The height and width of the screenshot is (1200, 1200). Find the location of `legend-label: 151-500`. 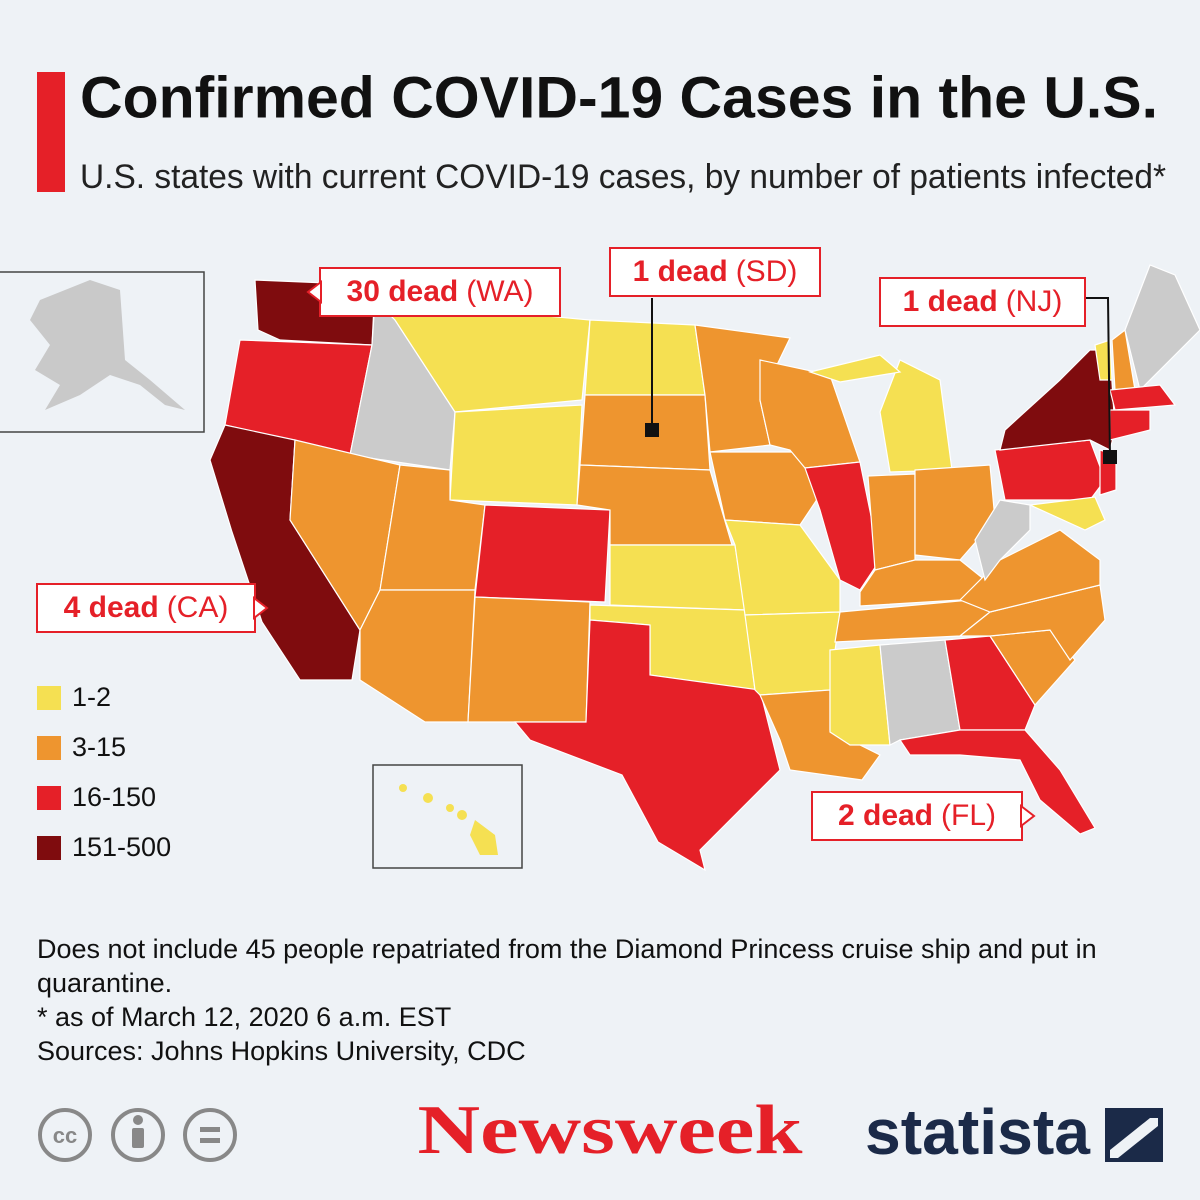

legend-label: 151-500 is located at coordinates (121, 847).